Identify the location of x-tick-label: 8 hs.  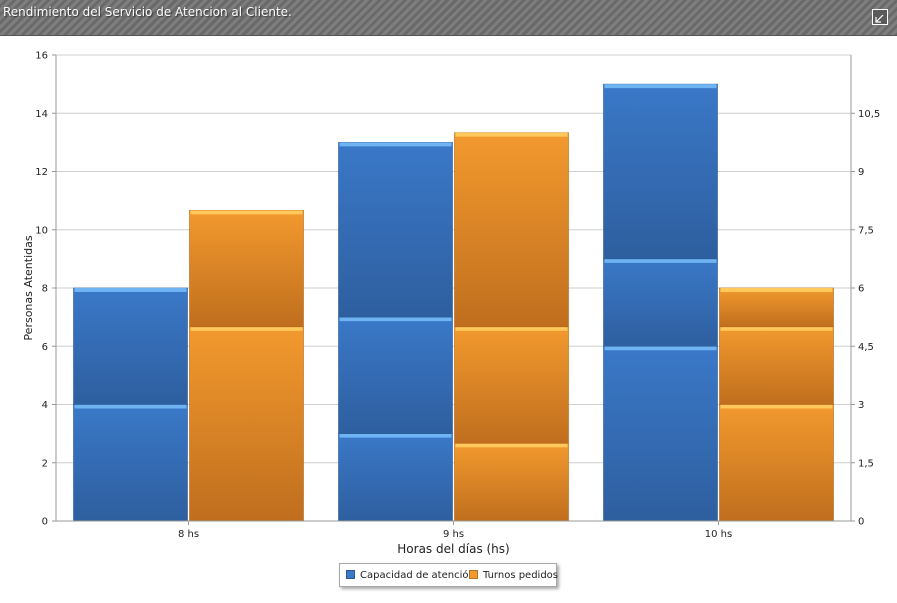
(188, 534).